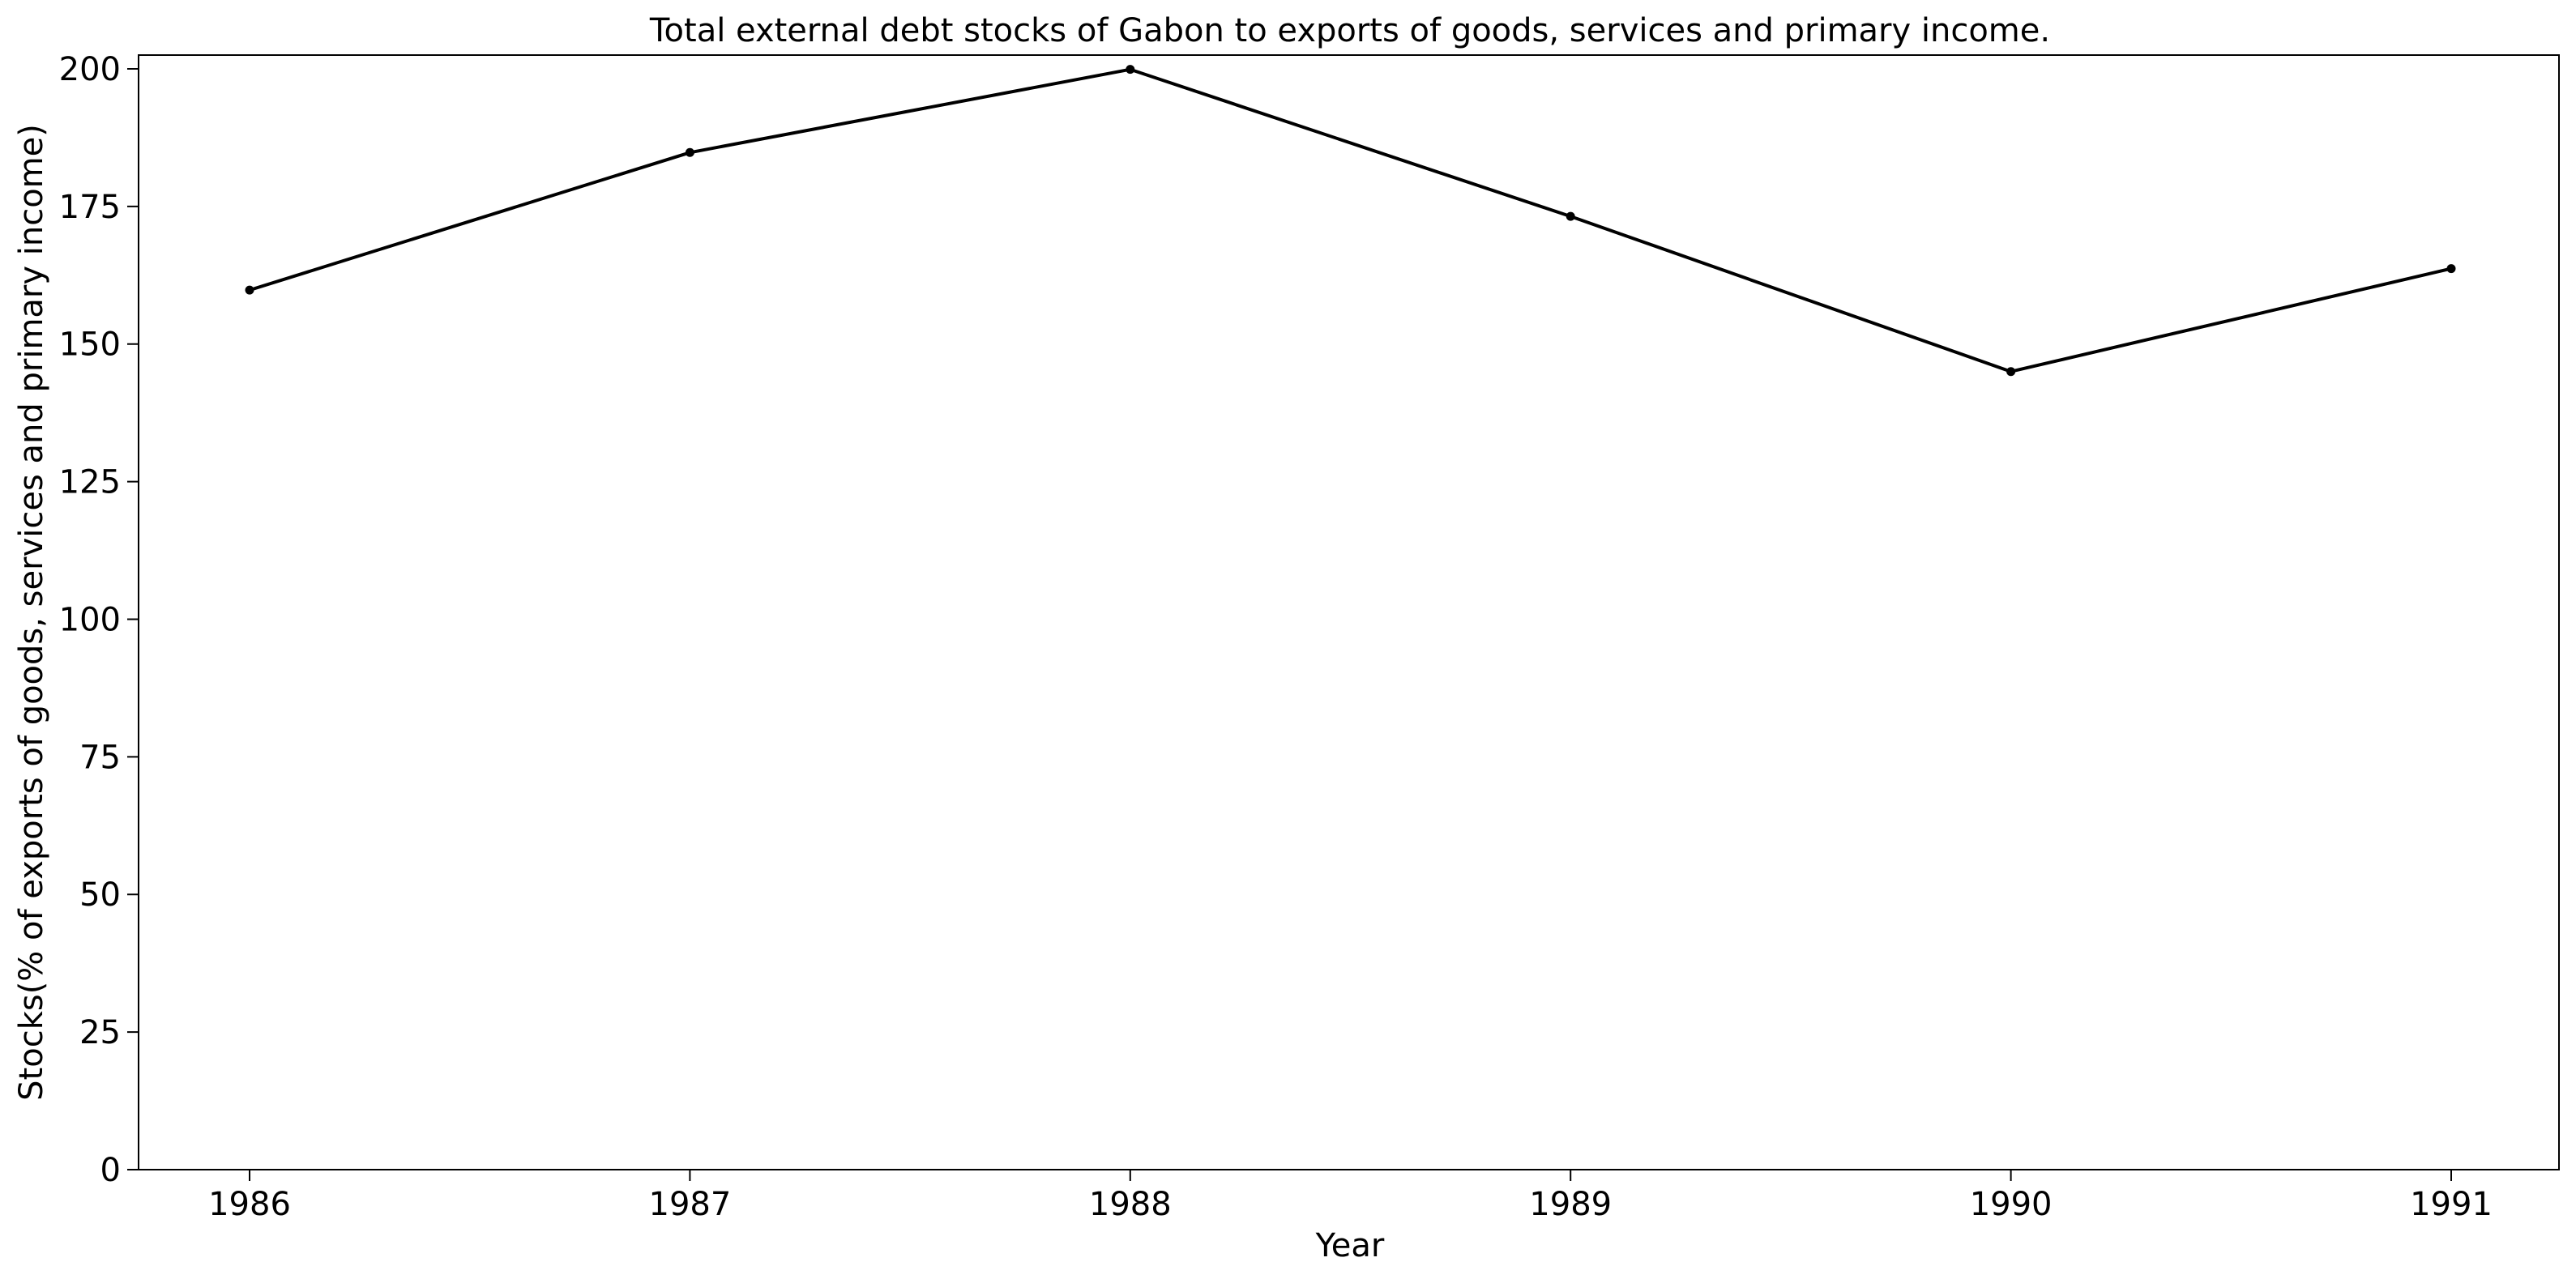 The image size is (2576, 1279). Describe the element at coordinates (90, 345) in the screenshot. I see `y-tick-label: 150` at that location.